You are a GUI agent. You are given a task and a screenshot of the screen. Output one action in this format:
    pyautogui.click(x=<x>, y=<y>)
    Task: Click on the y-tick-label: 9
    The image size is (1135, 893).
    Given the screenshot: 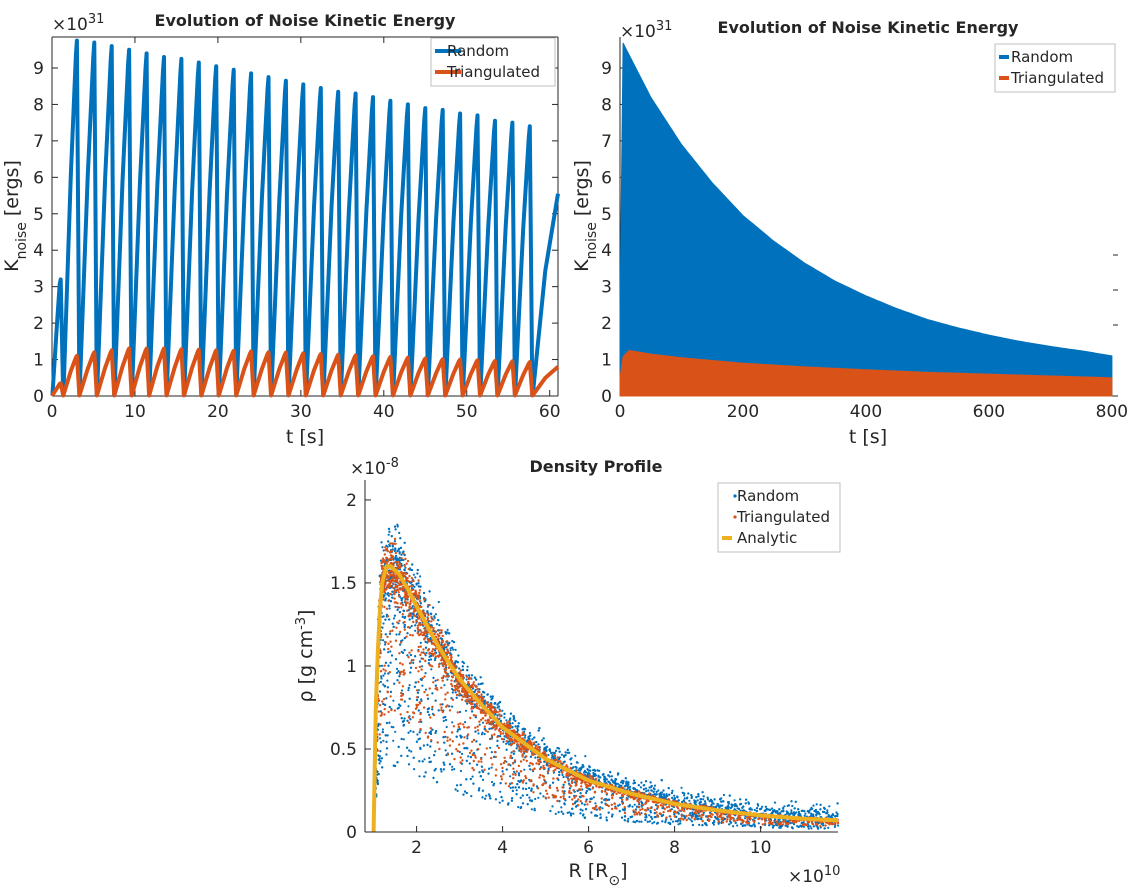 What is the action you would take?
    pyautogui.click(x=606, y=69)
    